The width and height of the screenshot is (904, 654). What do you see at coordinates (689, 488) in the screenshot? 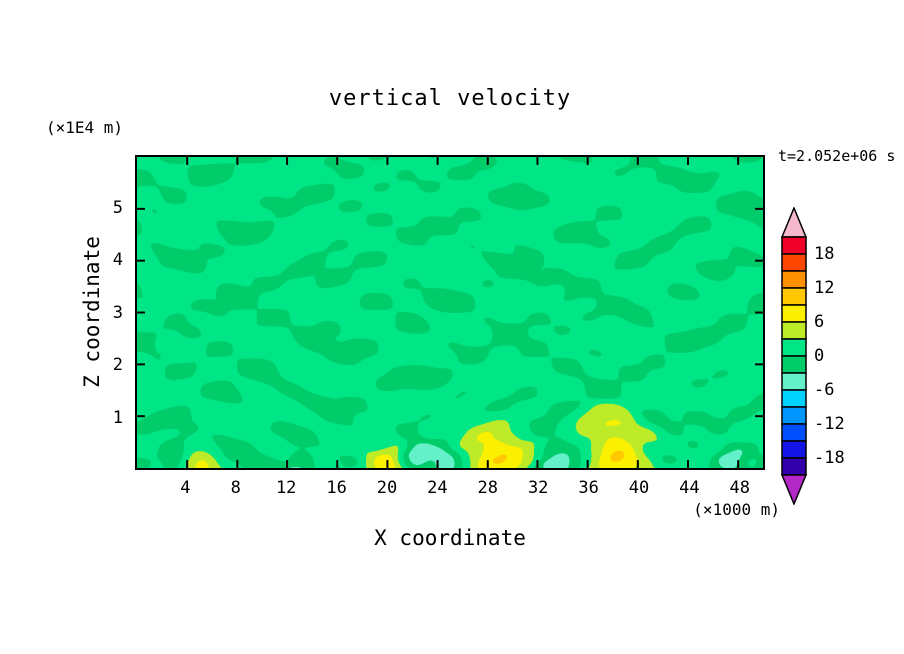
I see `x-tick-label: 44` at bounding box center [689, 488].